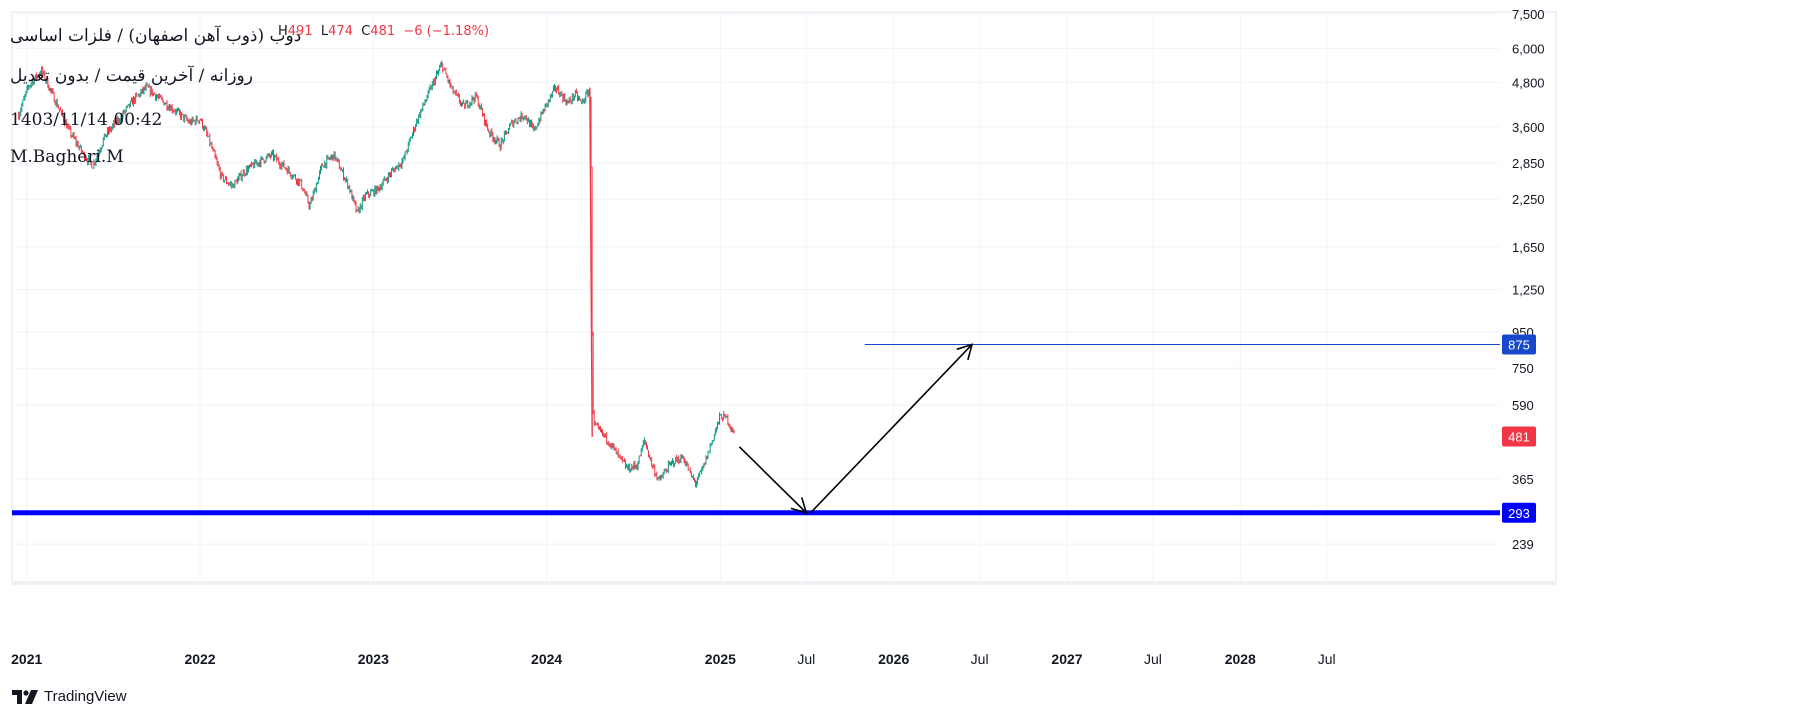 The height and width of the screenshot is (719, 1816). I want to click on time-tick-label: 2023, so click(373, 659).